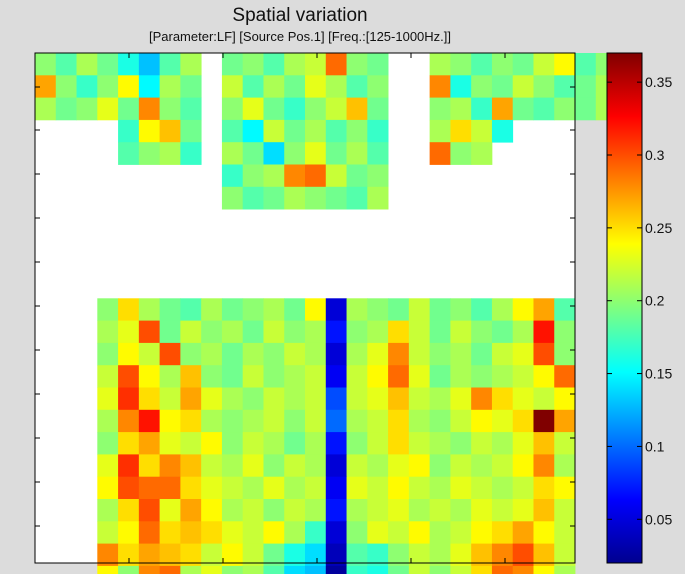 The width and height of the screenshot is (685, 574). What do you see at coordinates (624, 308) in the screenshot?
I see `colorbar` at bounding box center [624, 308].